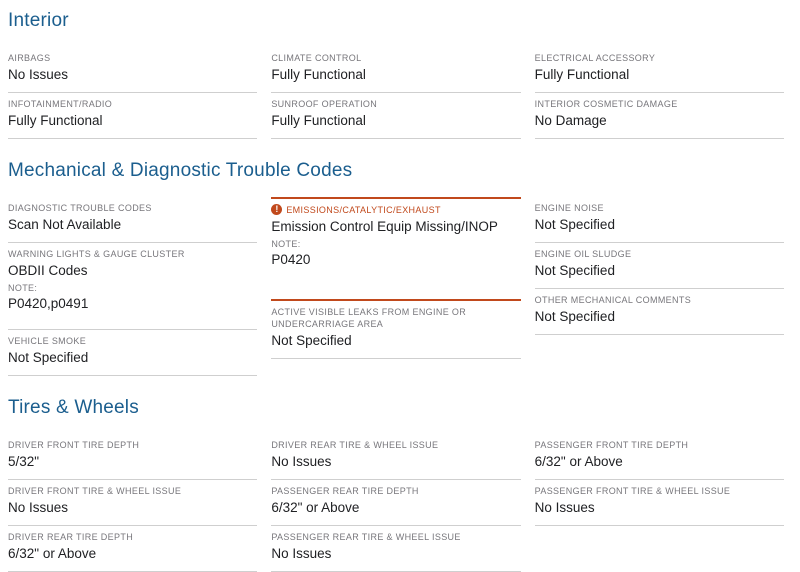  What do you see at coordinates (324, 104) in the screenshot?
I see `field-label: SUNROOF OPERATION` at bounding box center [324, 104].